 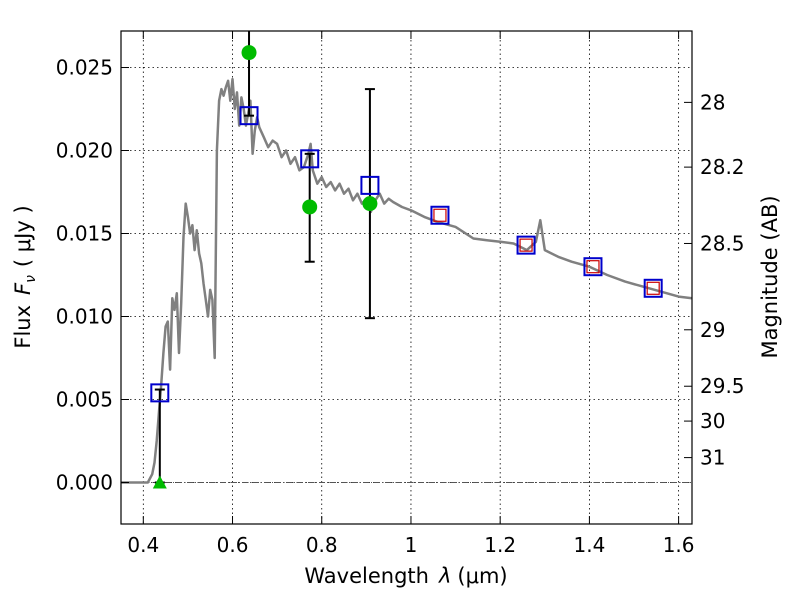 I want to click on y-axis-ticks: 0.000 0.005 0.010 0.015 0.020 0.025, so click(x=92, y=275).